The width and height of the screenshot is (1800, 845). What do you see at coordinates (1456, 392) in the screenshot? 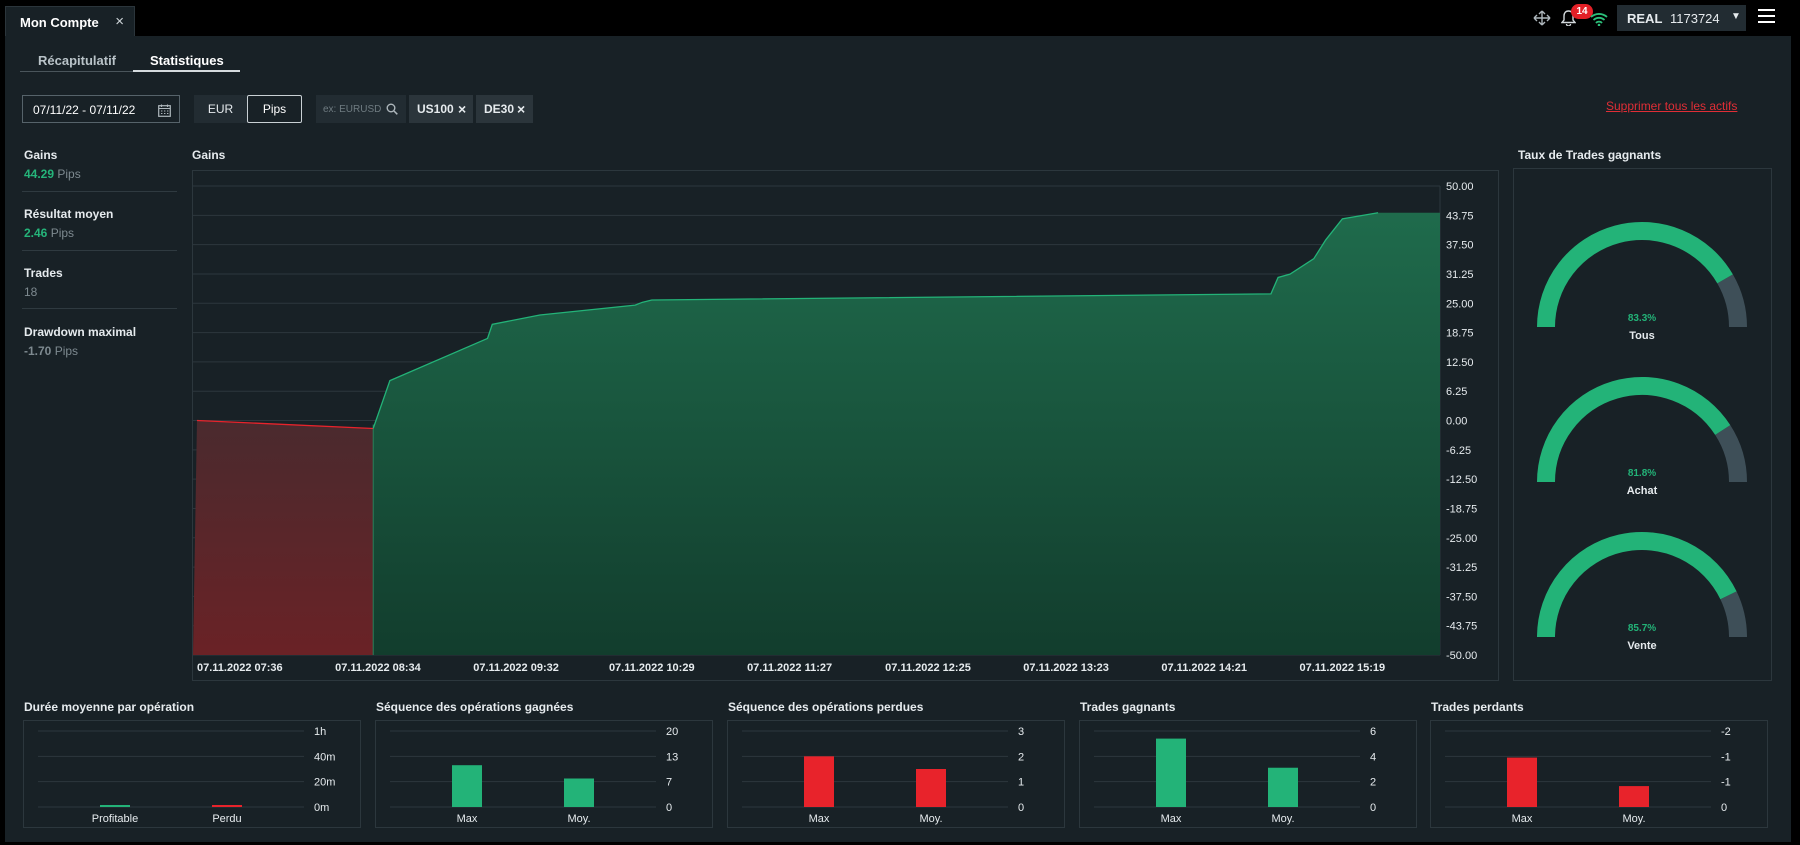
I see `y-tick-label: 6.25` at bounding box center [1456, 392].